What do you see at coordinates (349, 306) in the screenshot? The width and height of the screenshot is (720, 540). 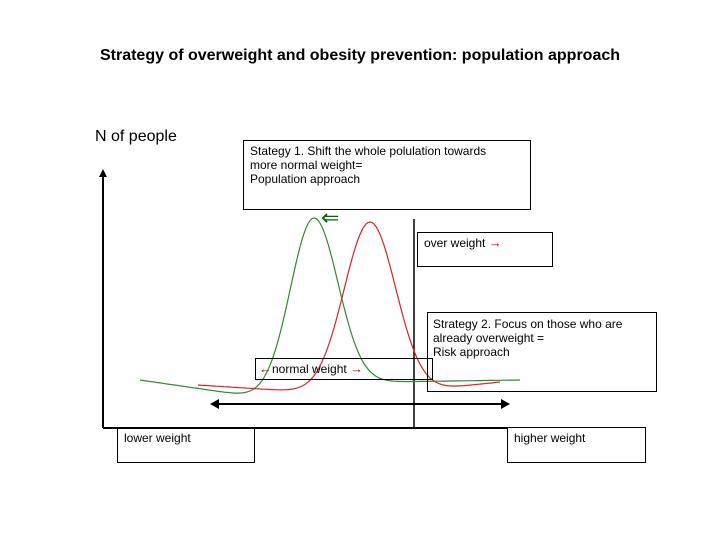 I see `current-population-curve` at bounding box center [349, 306].